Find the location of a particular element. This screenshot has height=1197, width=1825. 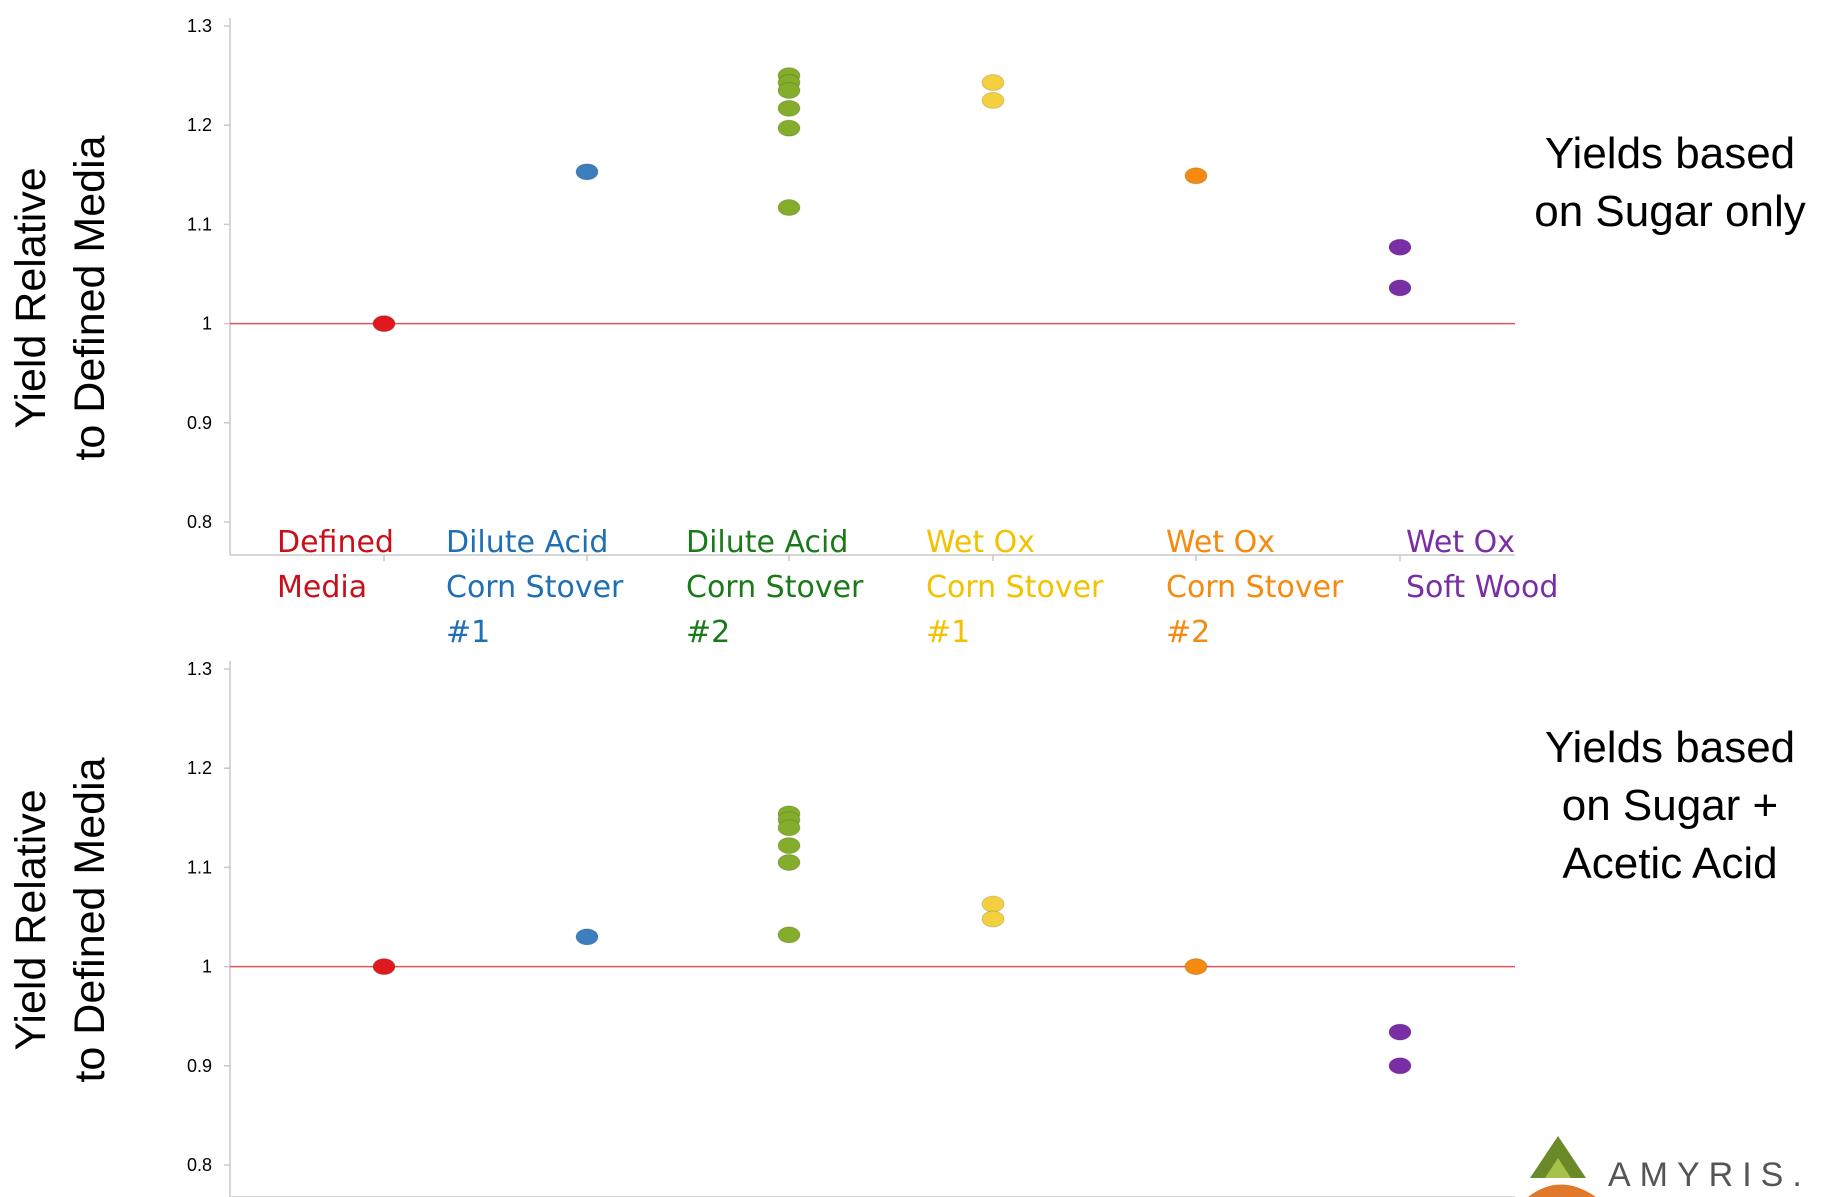

amyris-logo-icon is located at coordinates (1562, 1166).